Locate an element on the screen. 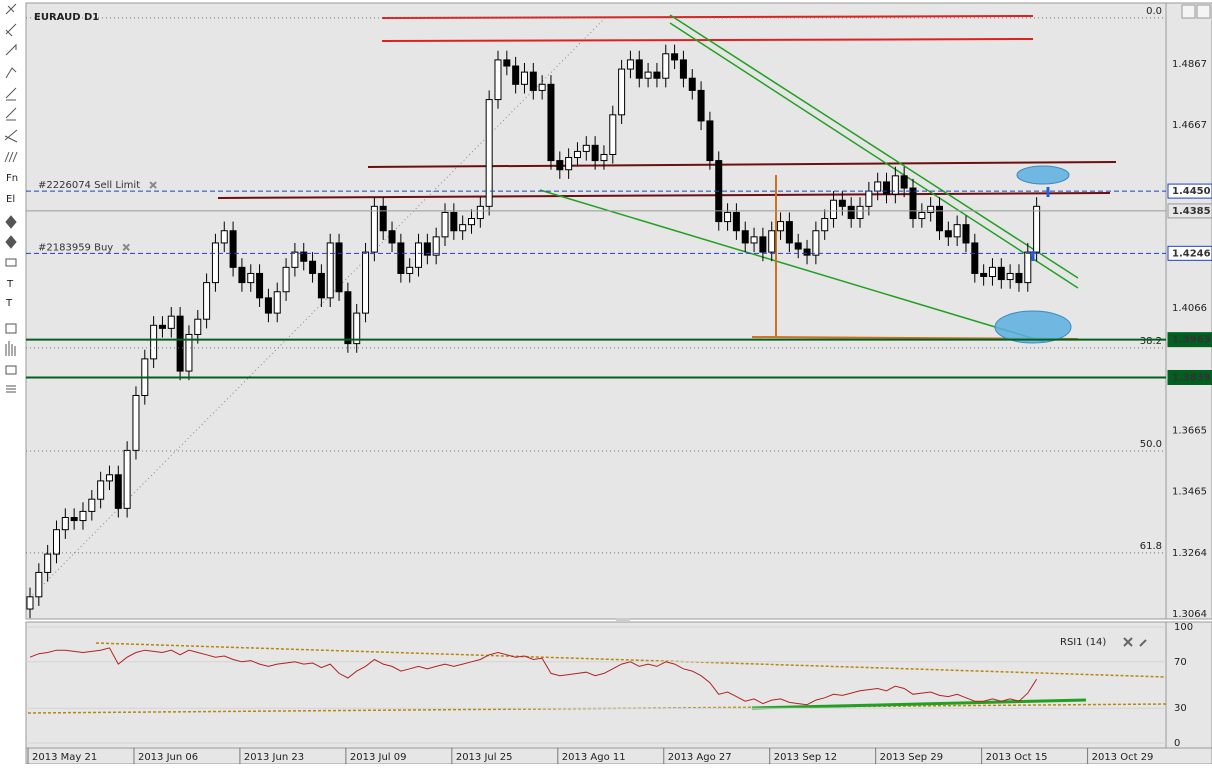 The image size is (1212, 768). rsi-tick-label: 0 is located at coordinates (1177, 743).